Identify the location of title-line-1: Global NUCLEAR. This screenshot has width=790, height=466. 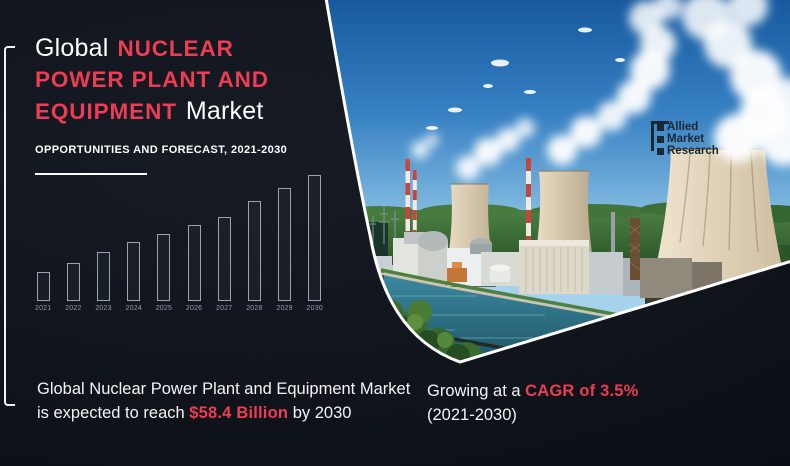
(161, 50).